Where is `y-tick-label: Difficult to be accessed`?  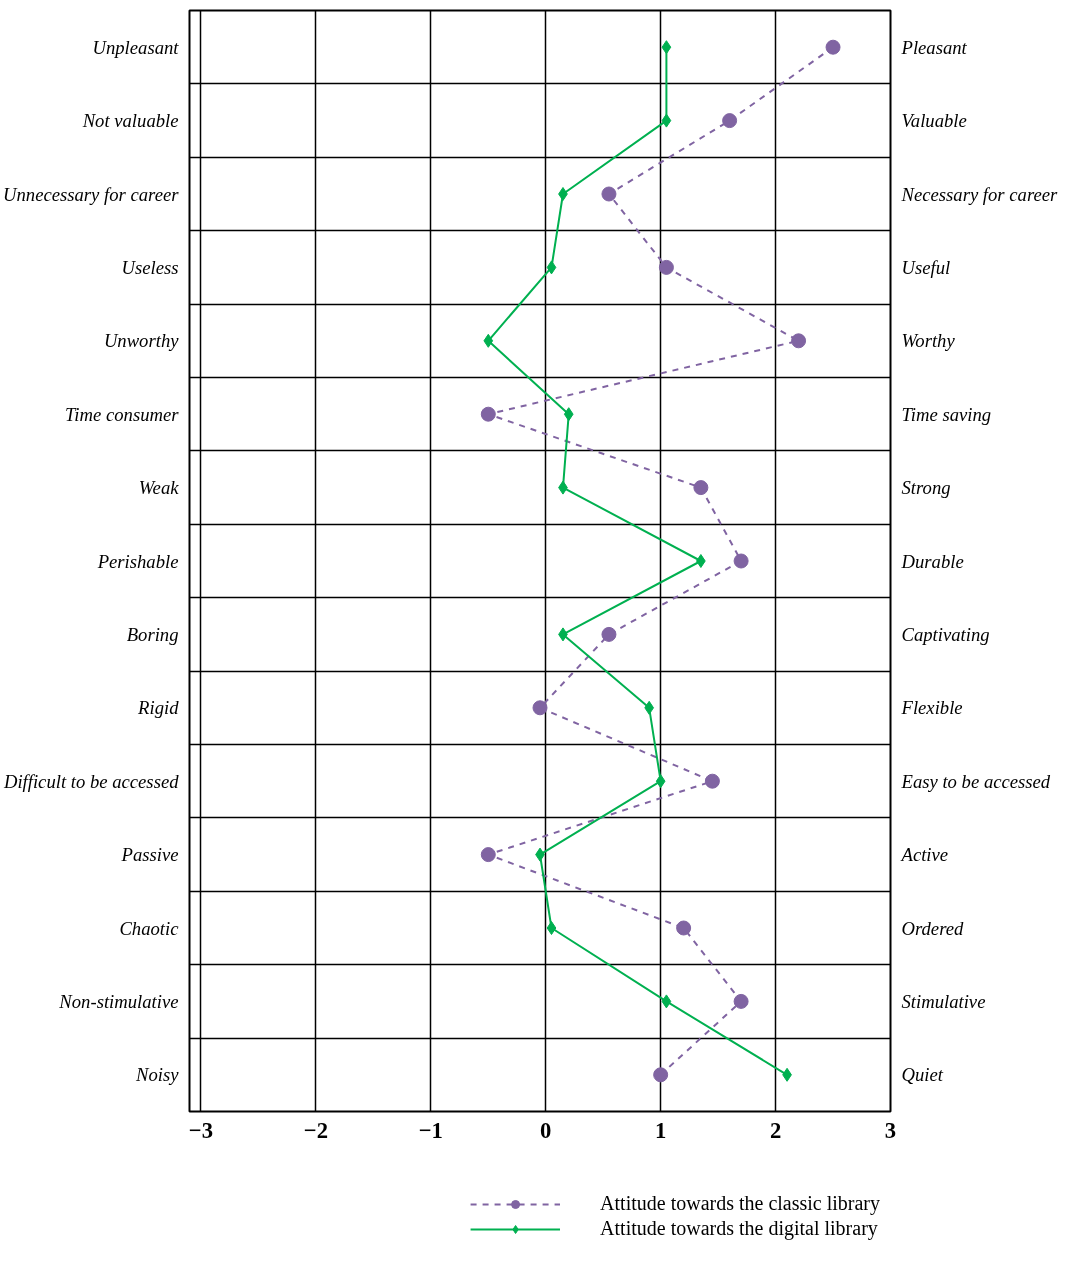
y-tick-label: Difficult to be accessed is located at coordinates (91, 781).